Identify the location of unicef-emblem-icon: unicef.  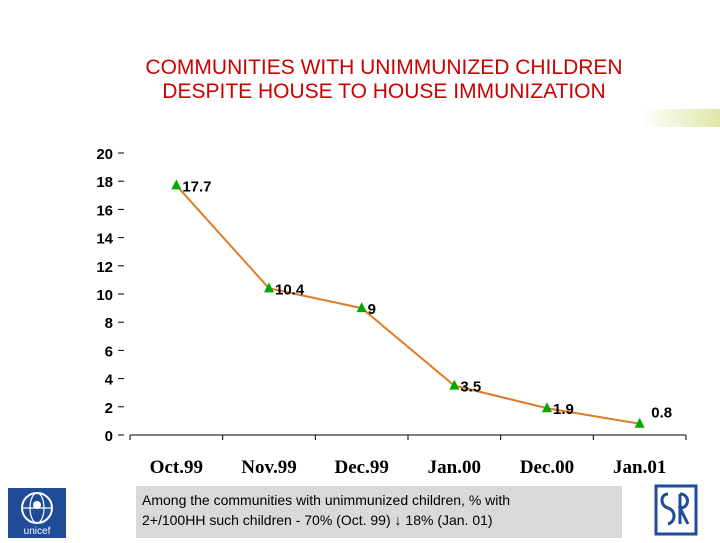
(37, 514).